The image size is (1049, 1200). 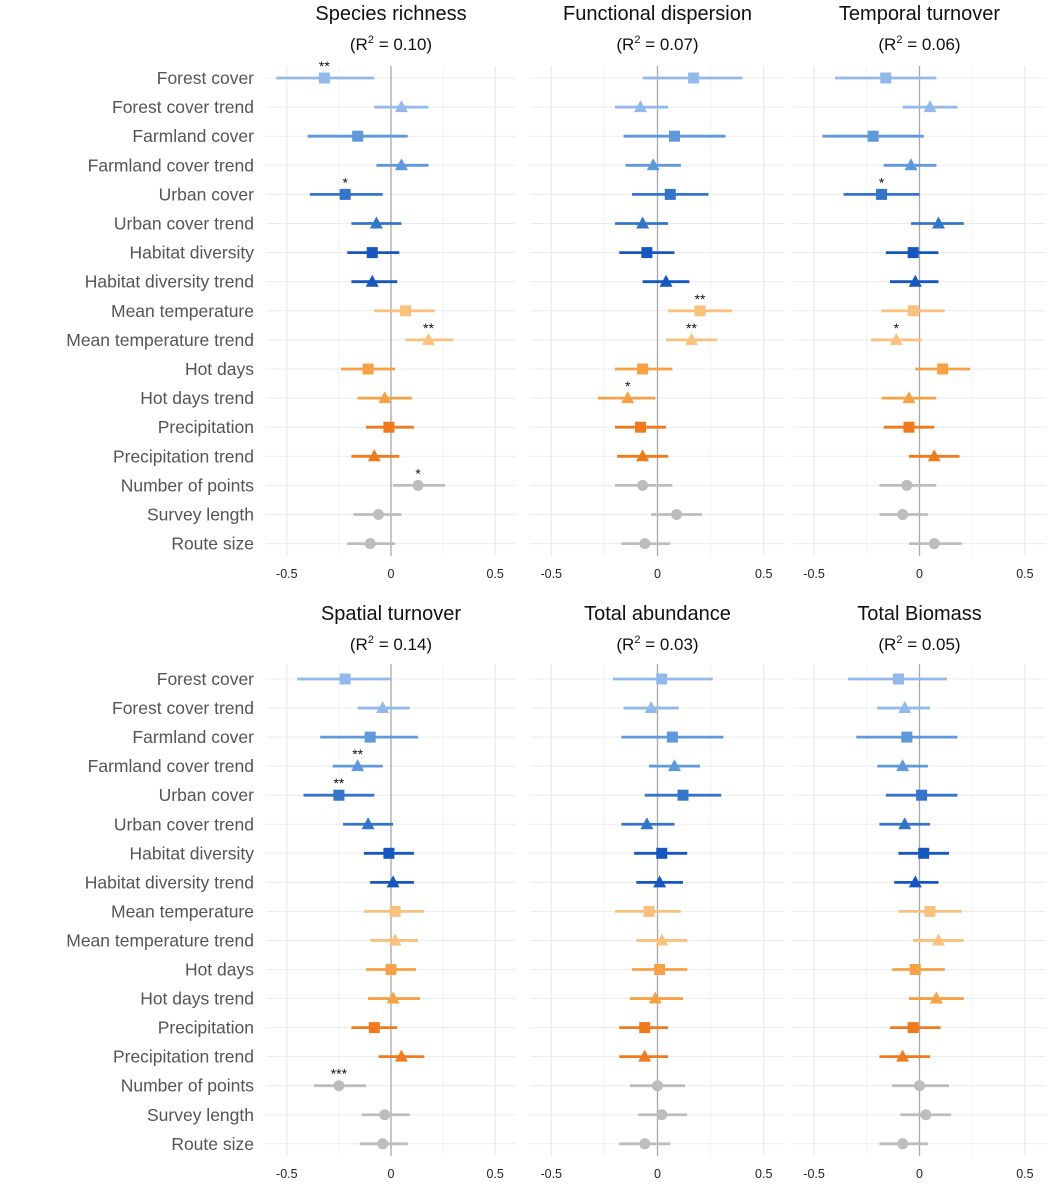 What do you see at coordinates (339, 1074) in the screenshot?
I see `significance-stars: ***` at bounding box center [339, 1074].